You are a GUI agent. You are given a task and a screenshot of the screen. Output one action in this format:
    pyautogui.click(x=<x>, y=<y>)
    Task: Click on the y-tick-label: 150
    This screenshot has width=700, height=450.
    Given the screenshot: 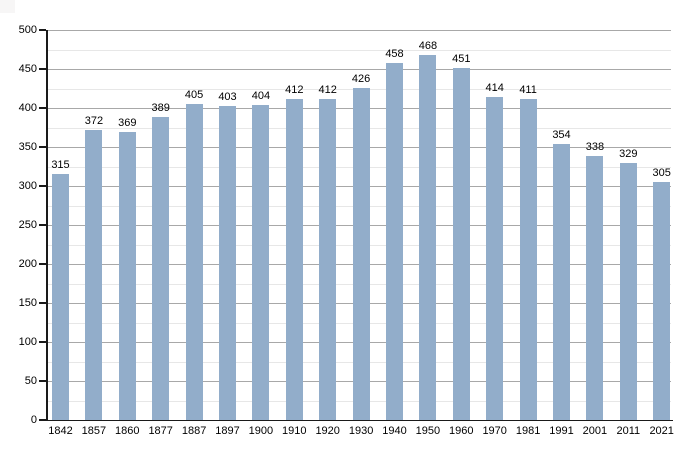 What is the action you would take?
    pyautogui.click(x=27, y=303)
    